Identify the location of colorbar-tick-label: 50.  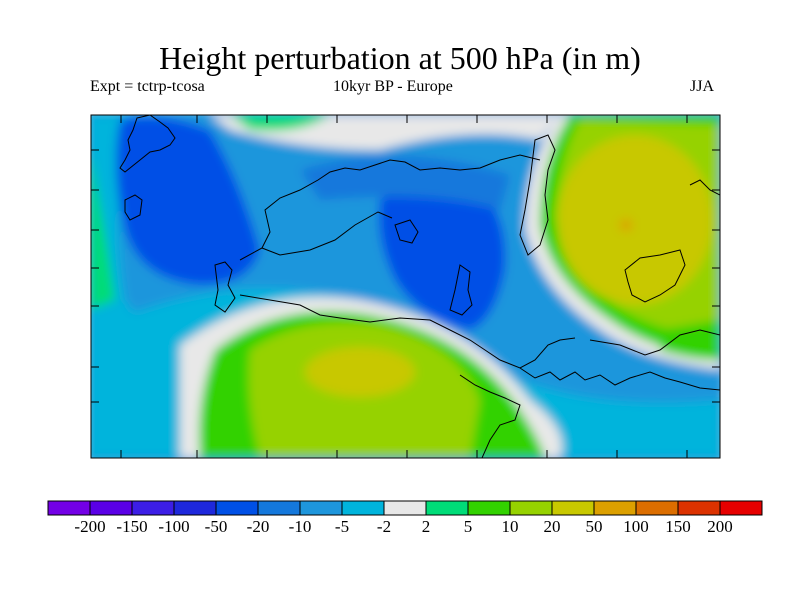
(594, 526).